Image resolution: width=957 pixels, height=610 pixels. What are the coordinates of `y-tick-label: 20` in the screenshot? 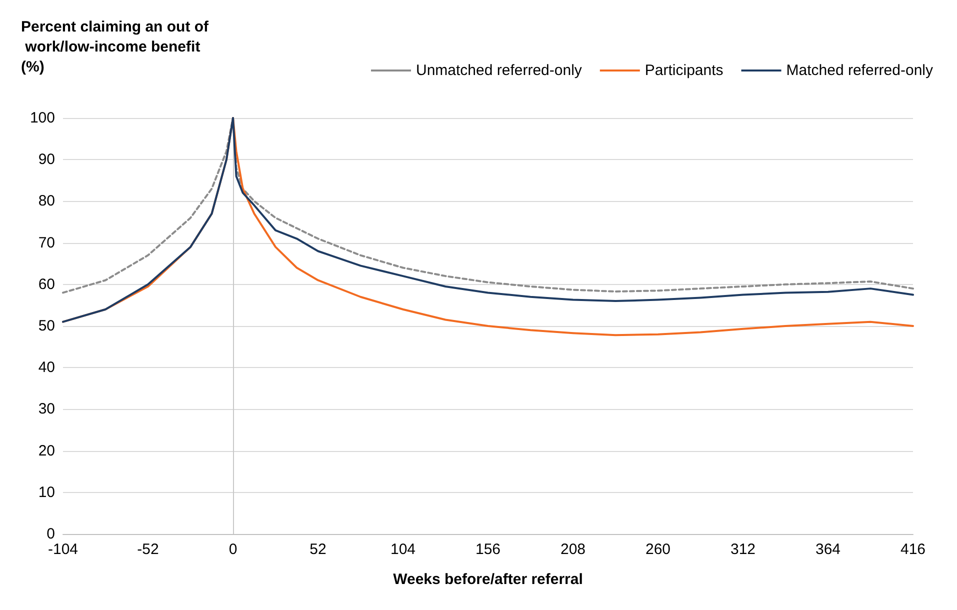 It's located at (46, 451).